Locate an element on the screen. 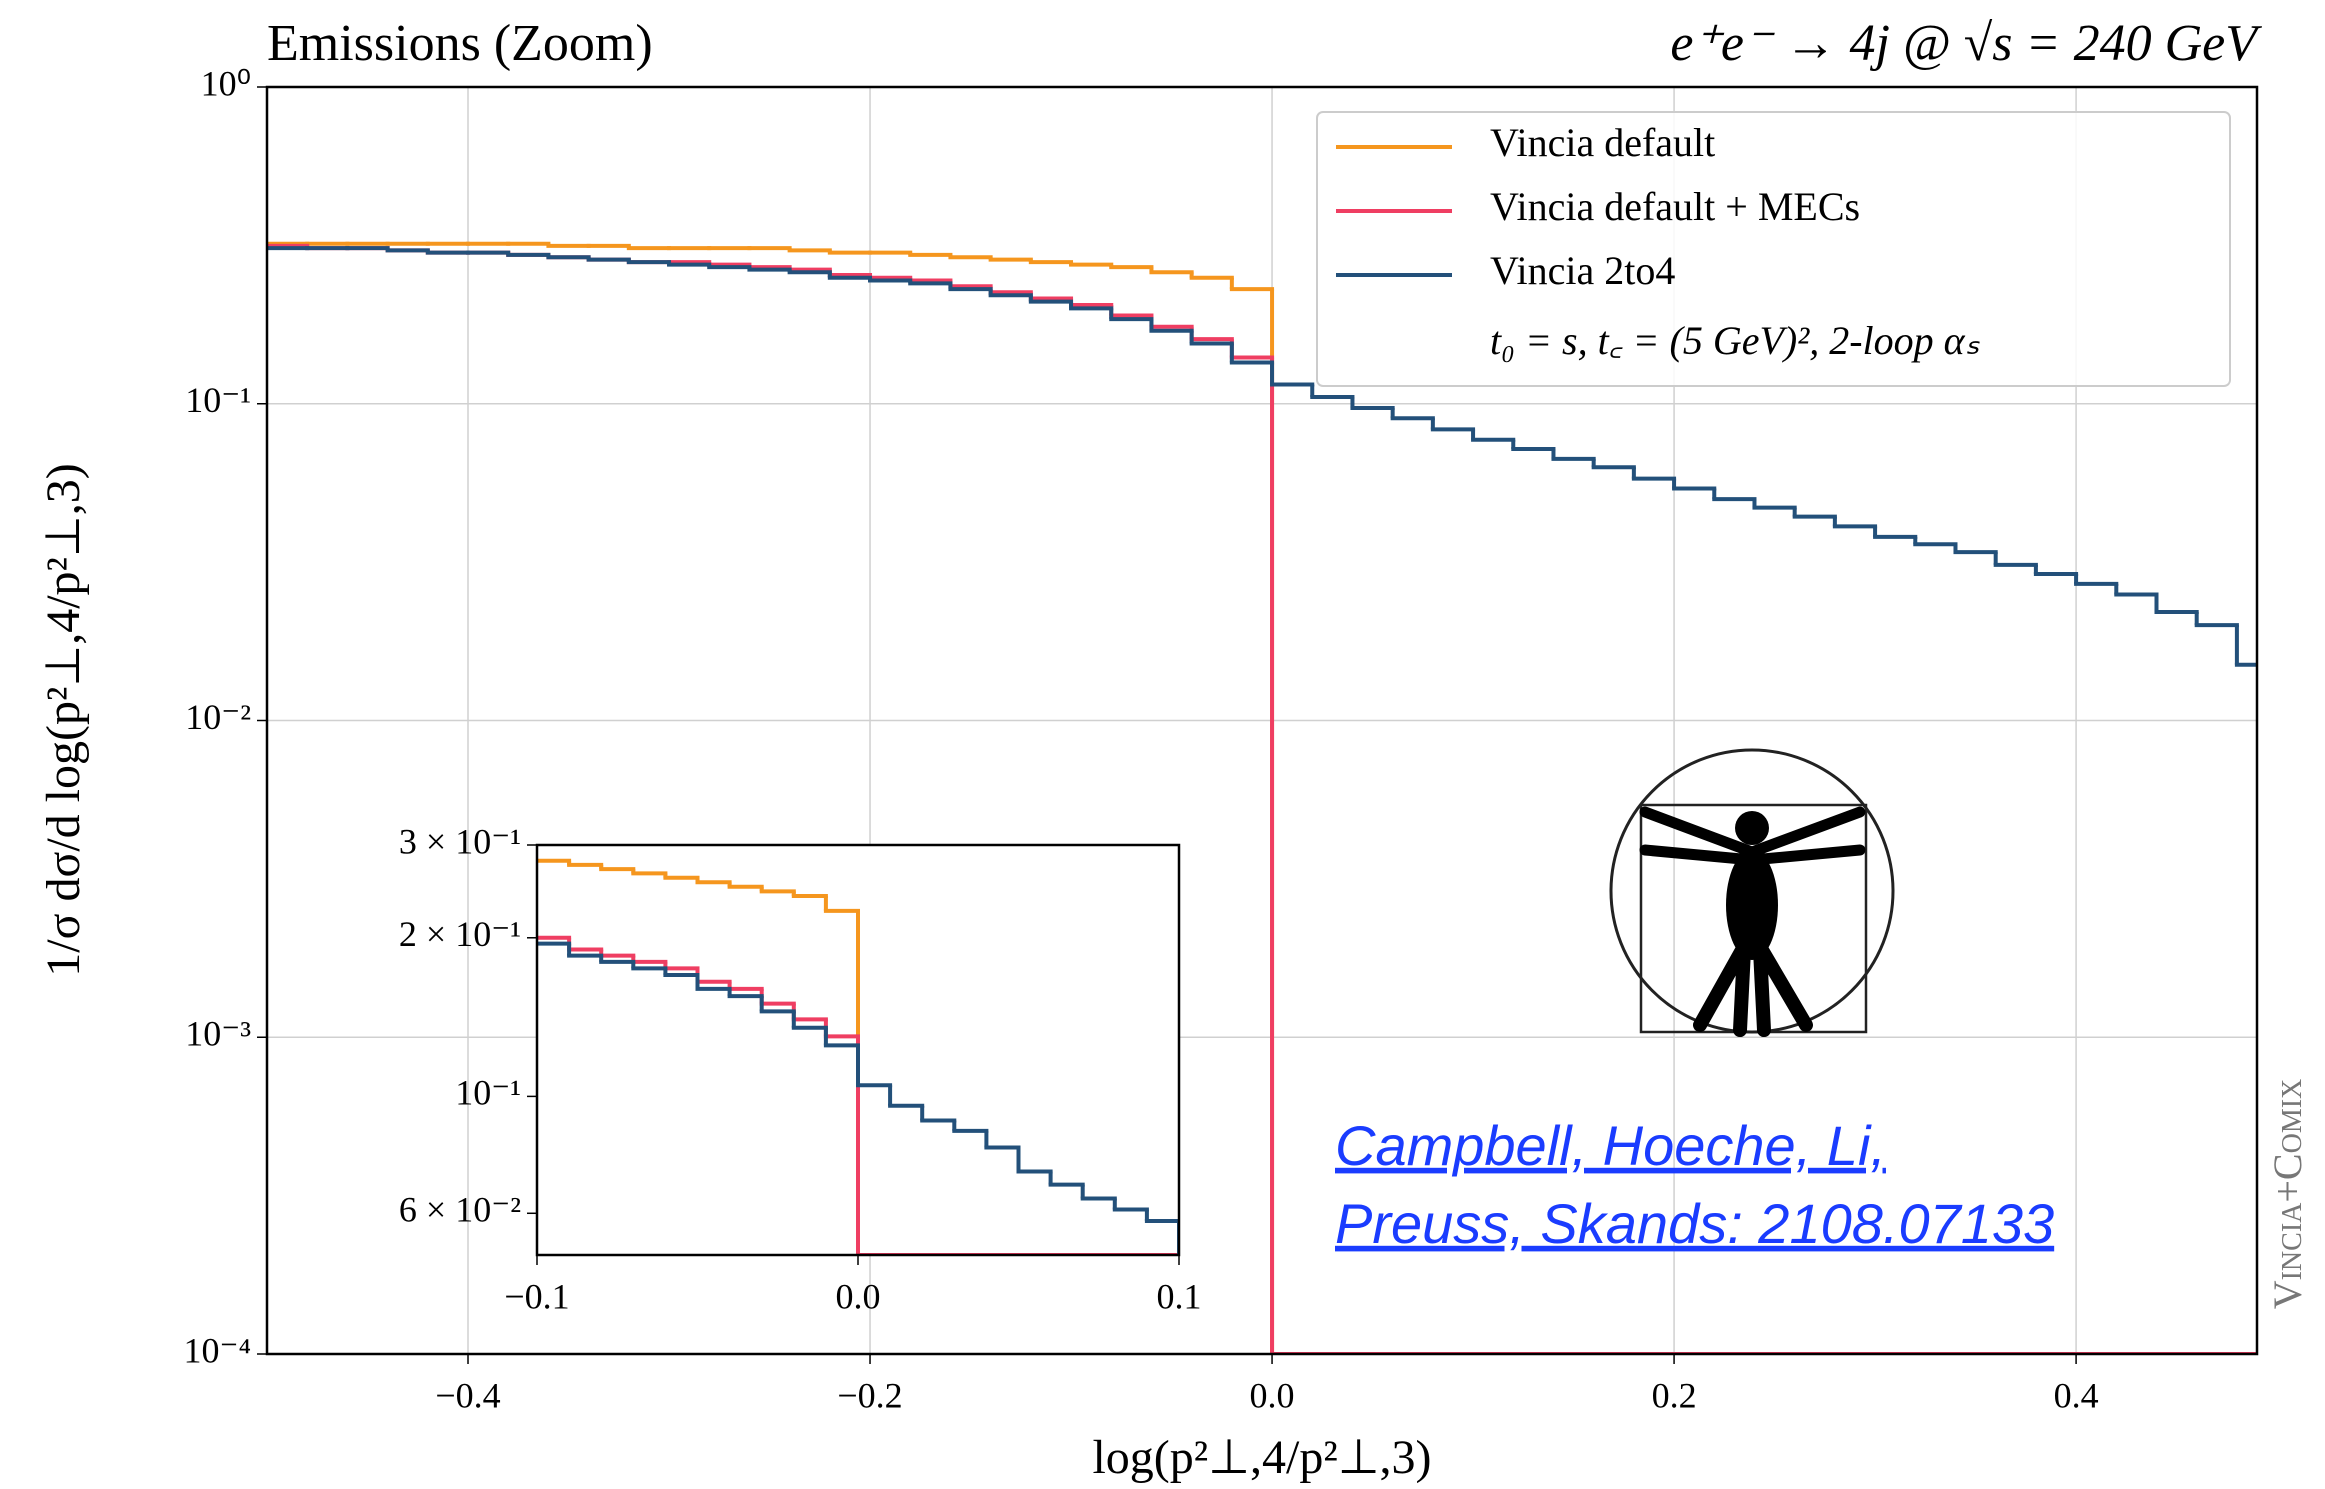 The image size is (2325, 1489). x-tick-label: −0.4 is located at coordinates (467, 1395).